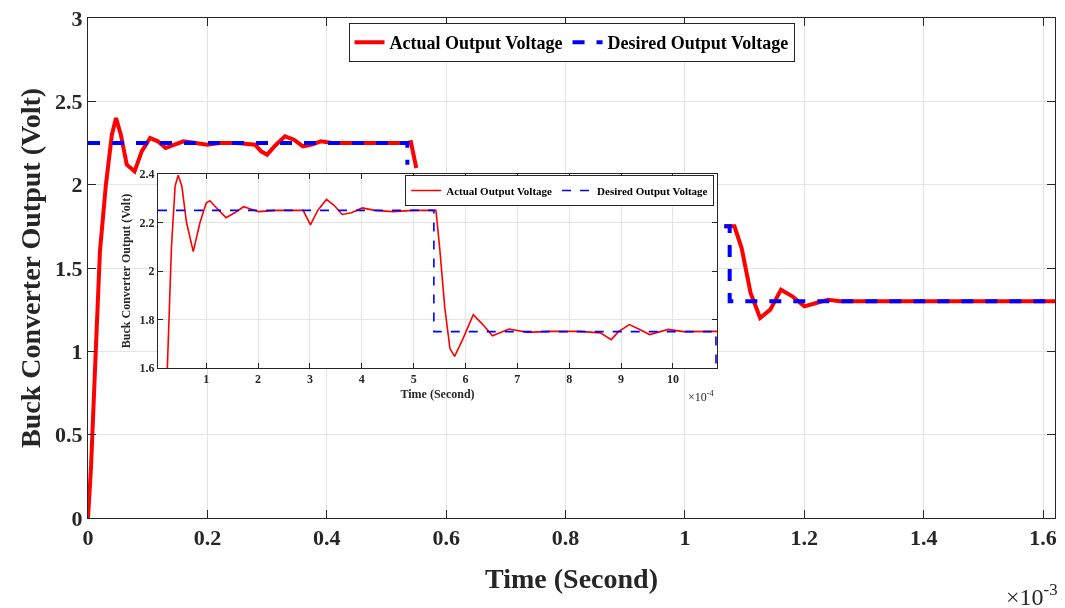 Image resolution: width=1065 pixels, height=608 pixels. Describe the element at coordinates (77, 518) in the screenshot. I see `y-tick-label: 0` at that location.